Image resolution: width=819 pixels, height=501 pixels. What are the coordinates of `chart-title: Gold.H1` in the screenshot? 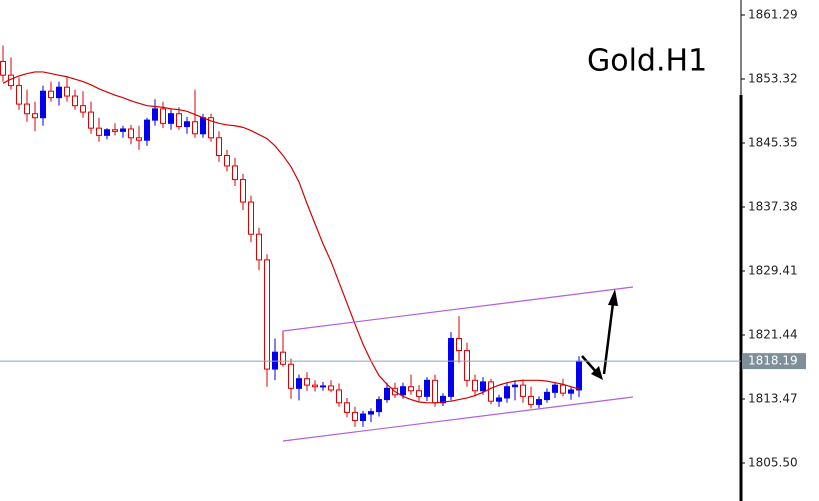 It's located at (647, 61).